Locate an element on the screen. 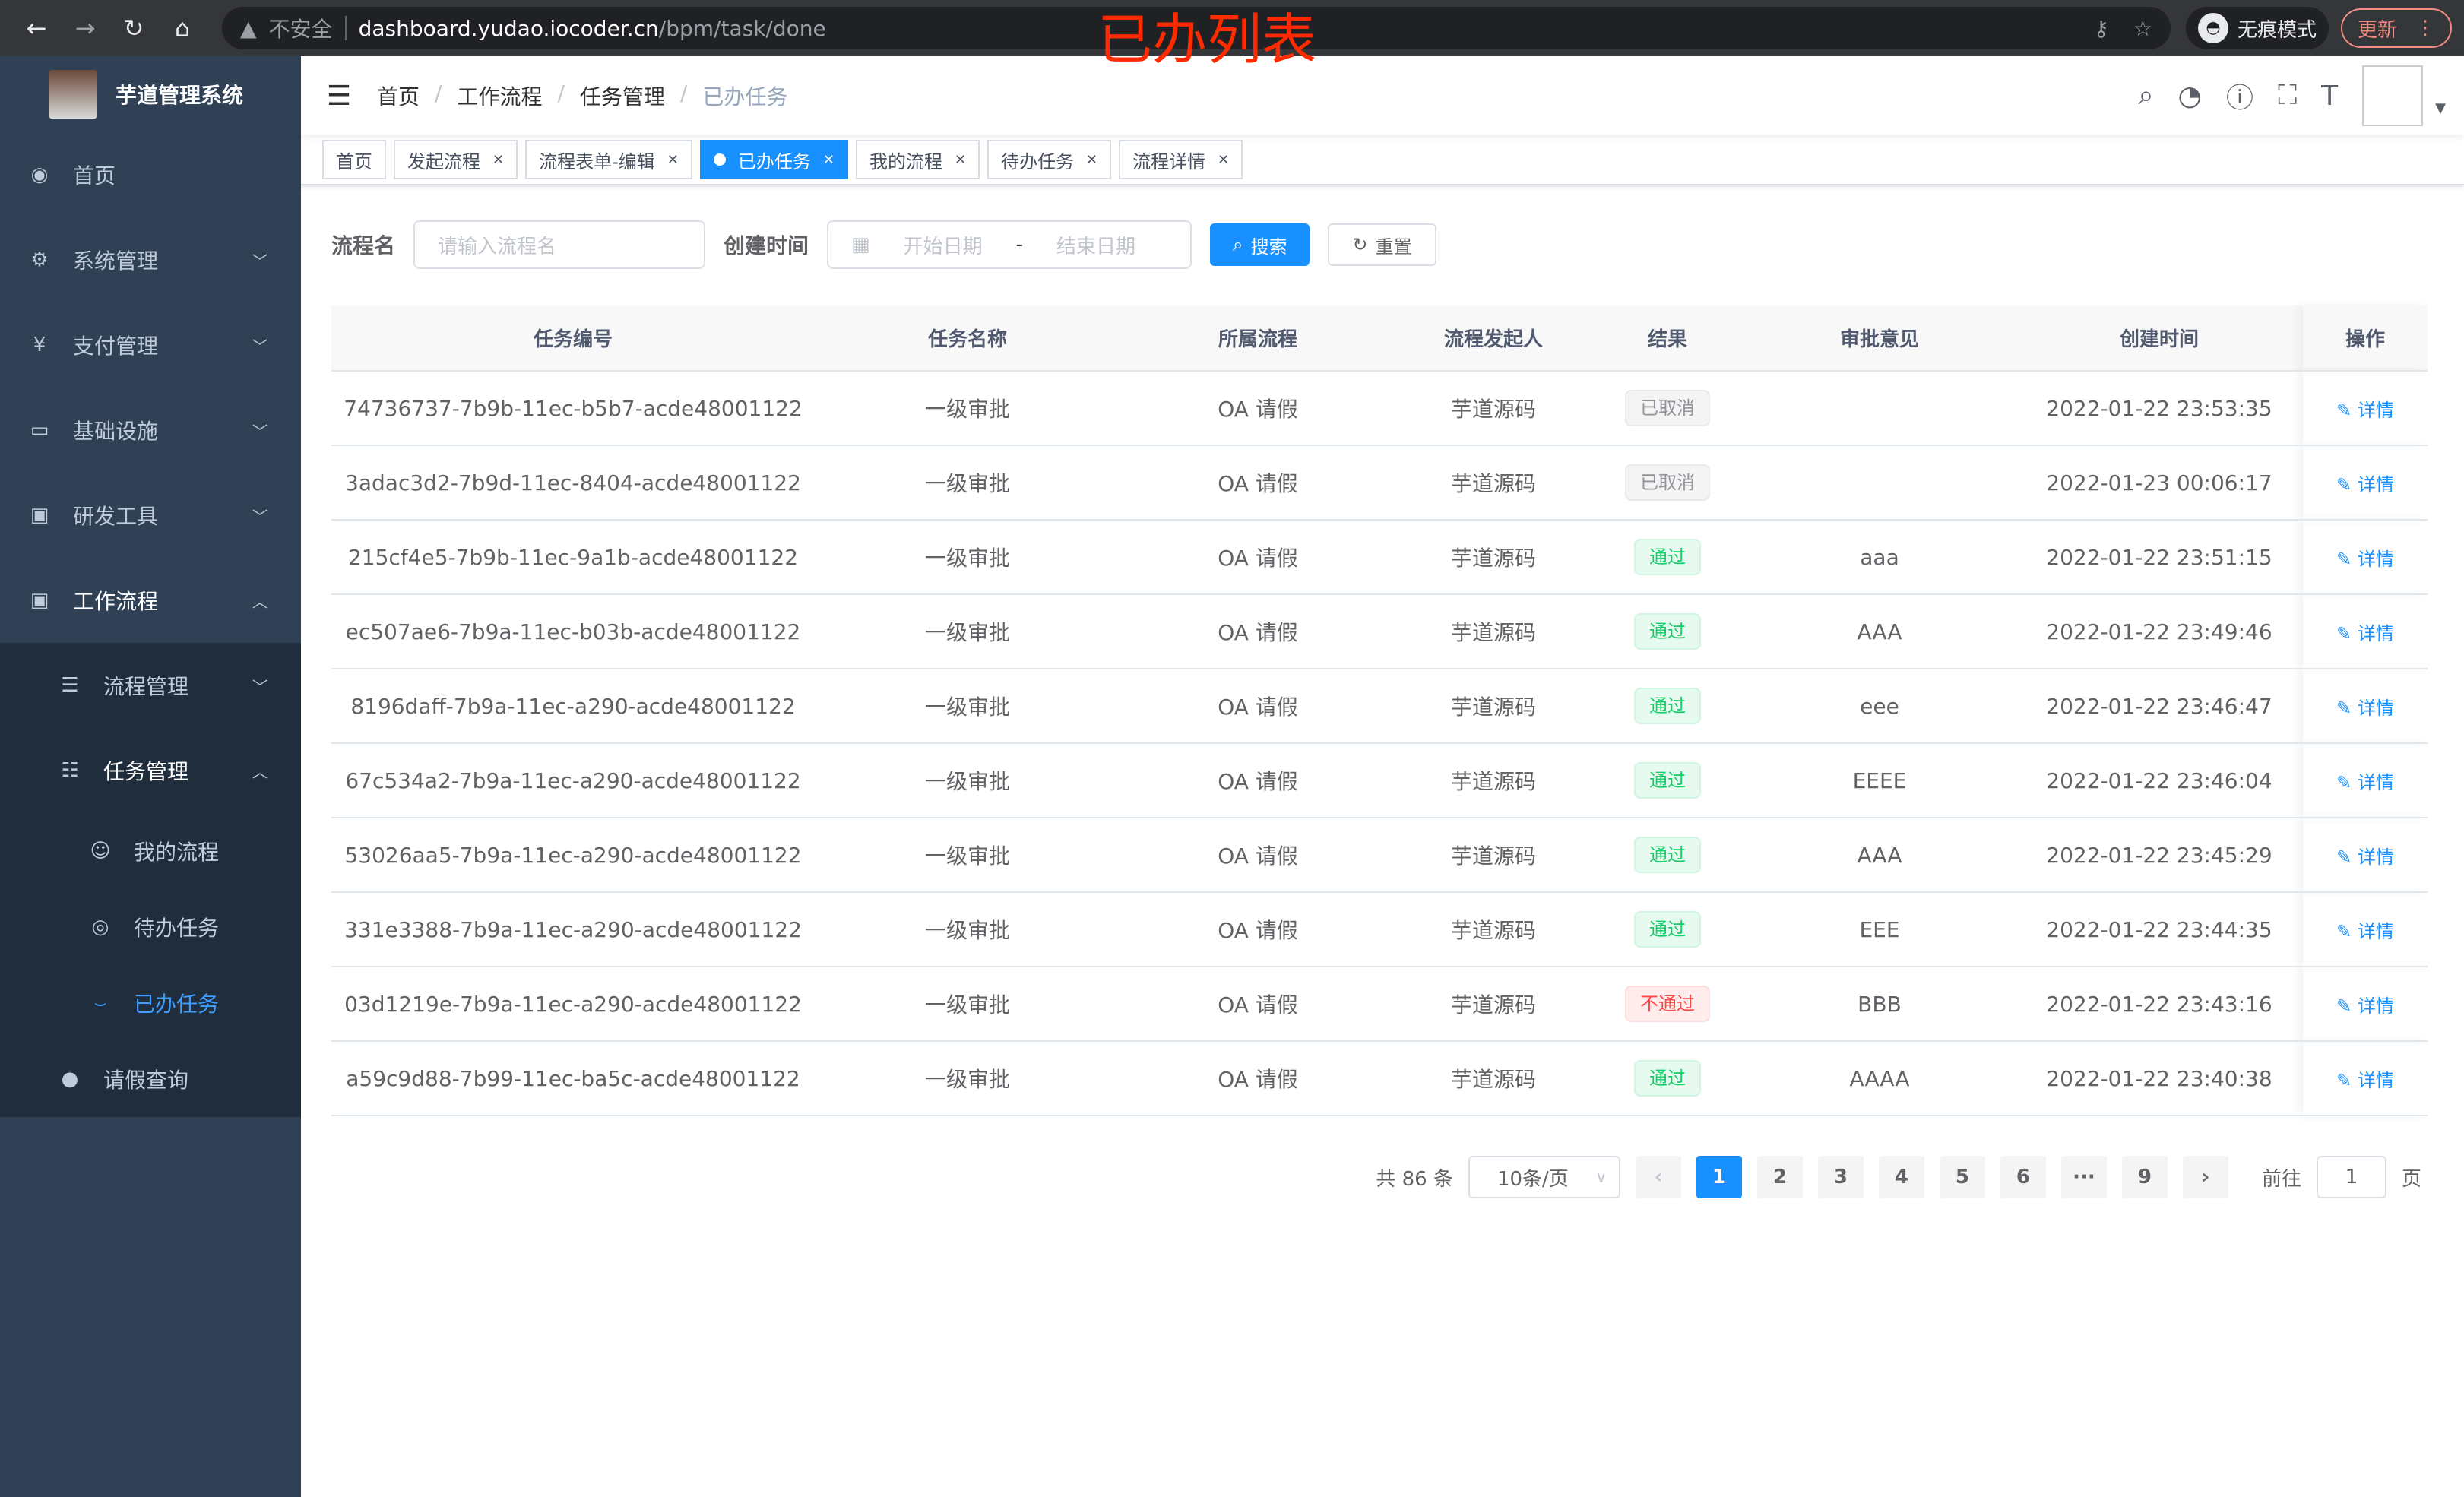 Image resolution: width=2464 pixels, height=1497 pixels. more-icon: ⋮ is located at coordinates (2425, 28).